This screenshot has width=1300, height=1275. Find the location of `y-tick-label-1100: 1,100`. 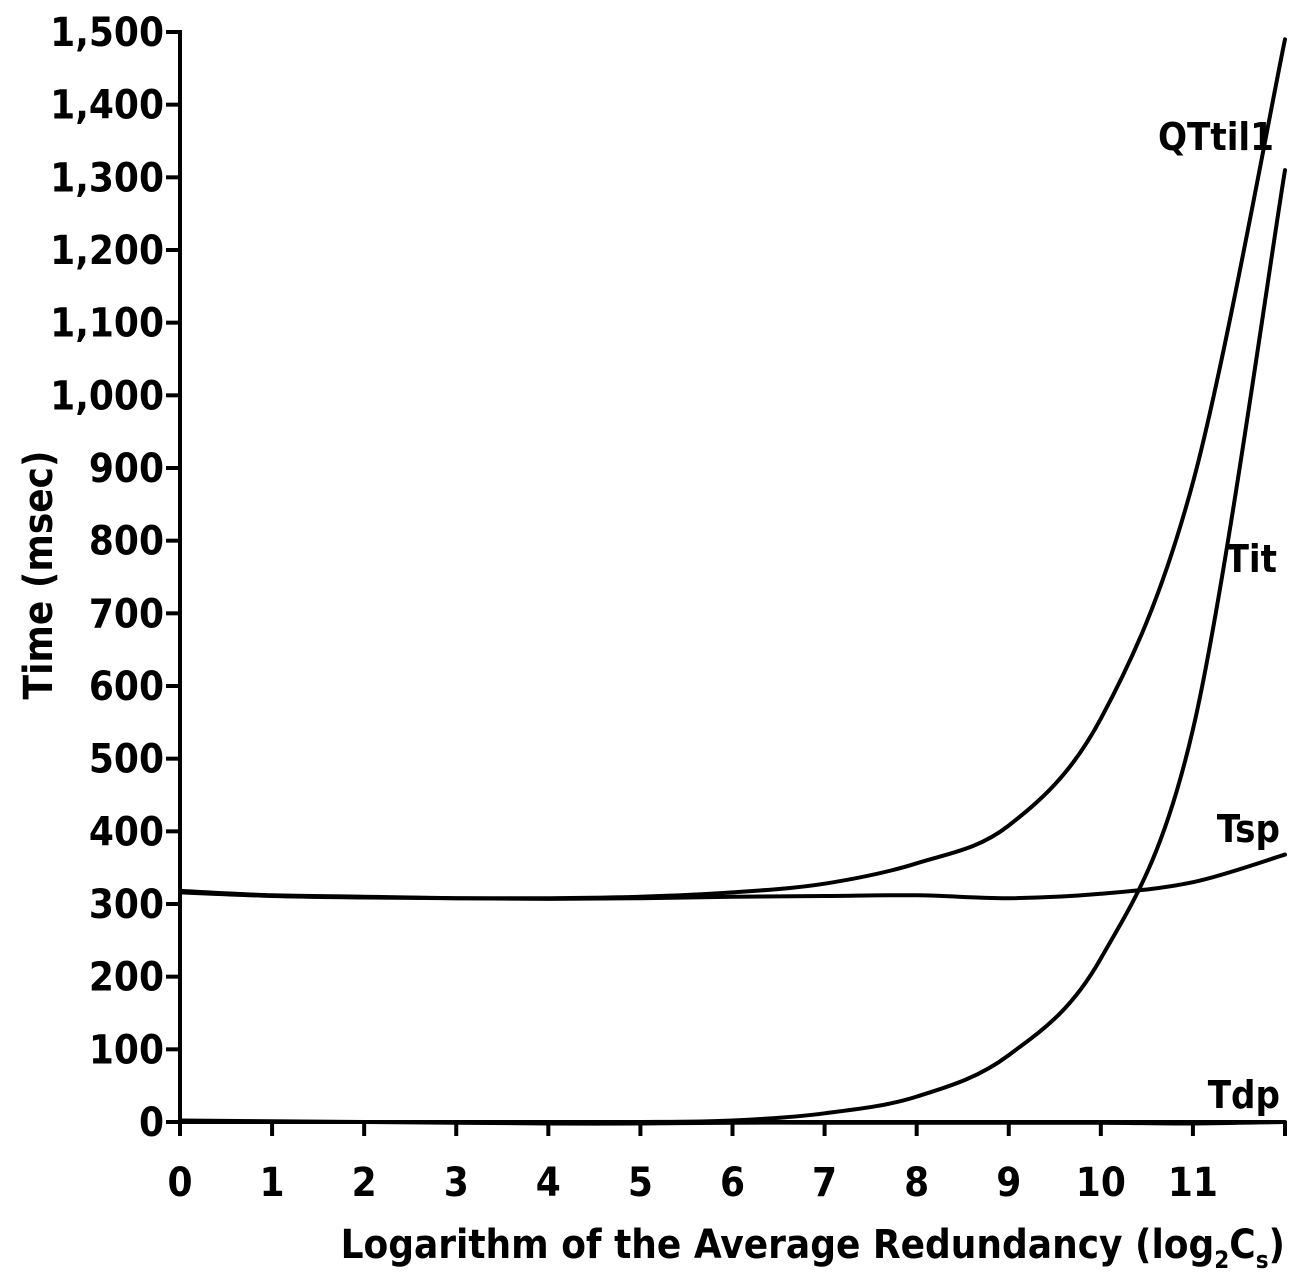

y-tick-label-1100: 1,100 is located at coordinates (107, 324).